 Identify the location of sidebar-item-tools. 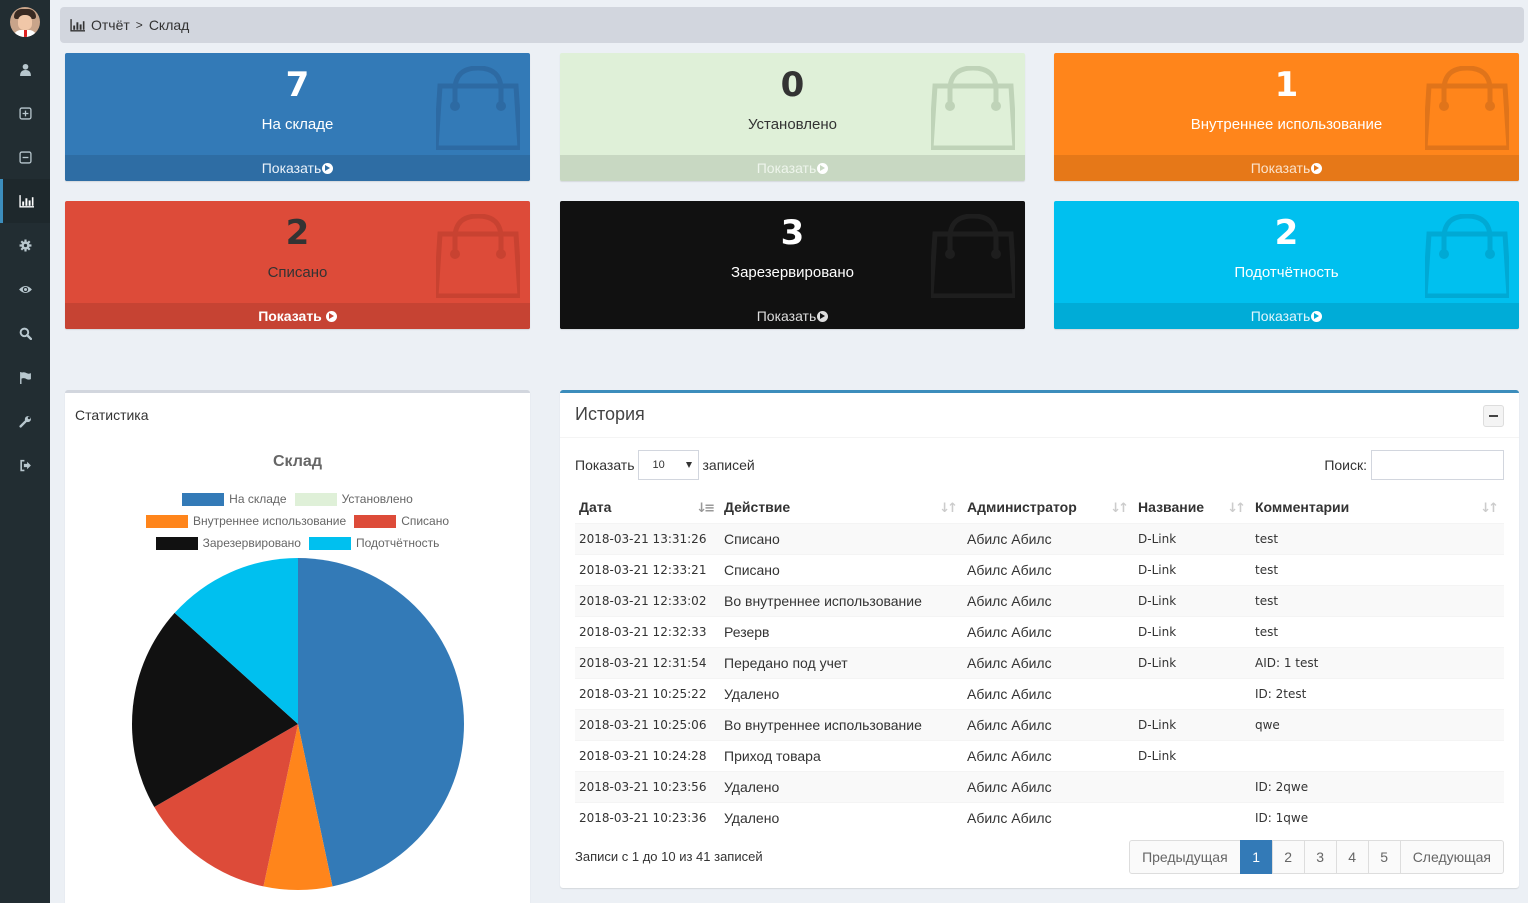
(25, 421).